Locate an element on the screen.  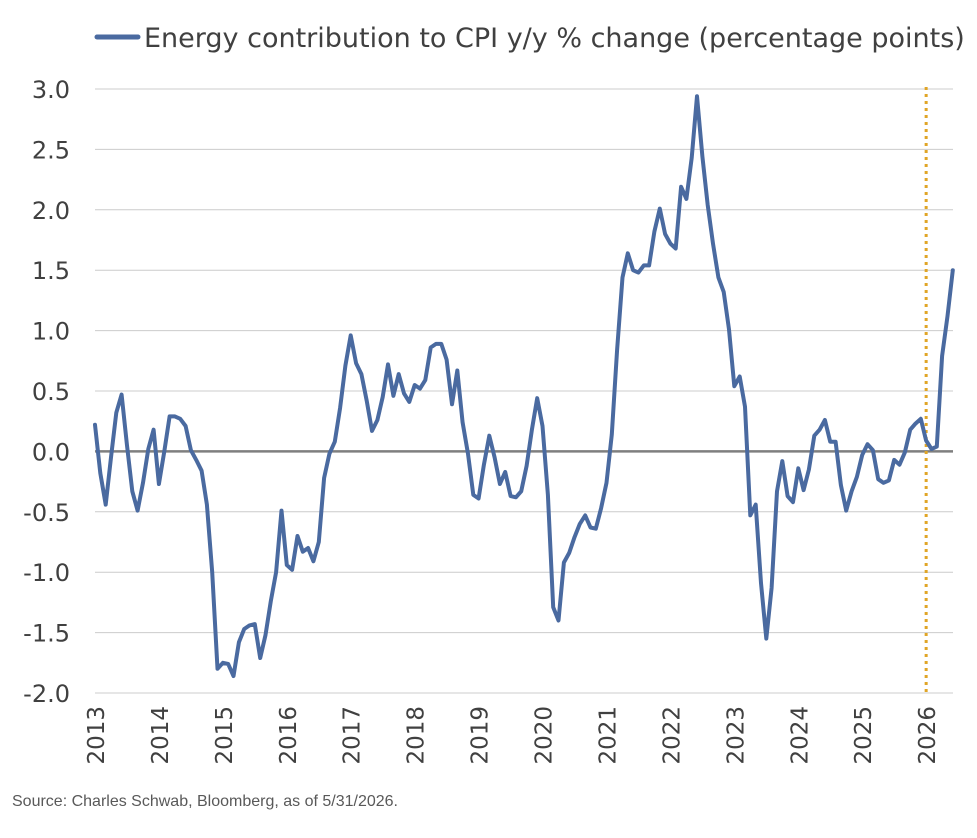
y-tick-label: 2.0 is located at coordinates (51, 211).